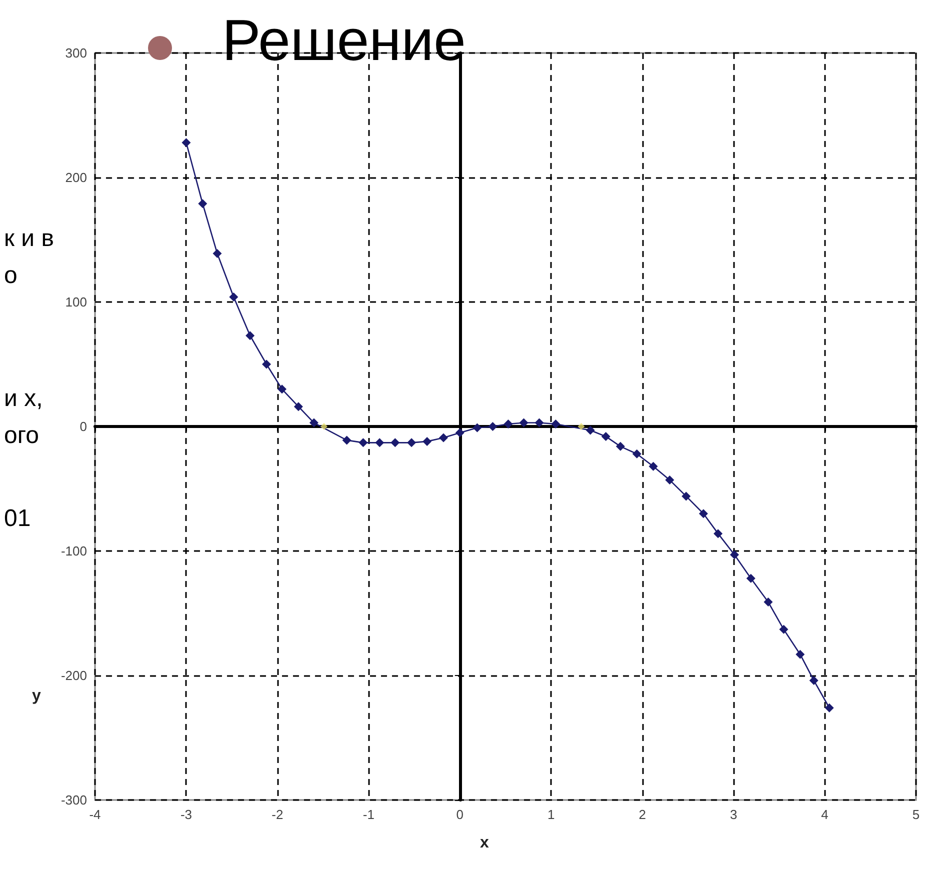 The width and height of the screenshot is (930, 891). Describe the element at coordinates (734, 814) in the screenshot. I see `x-tick-label: 3` at that location.